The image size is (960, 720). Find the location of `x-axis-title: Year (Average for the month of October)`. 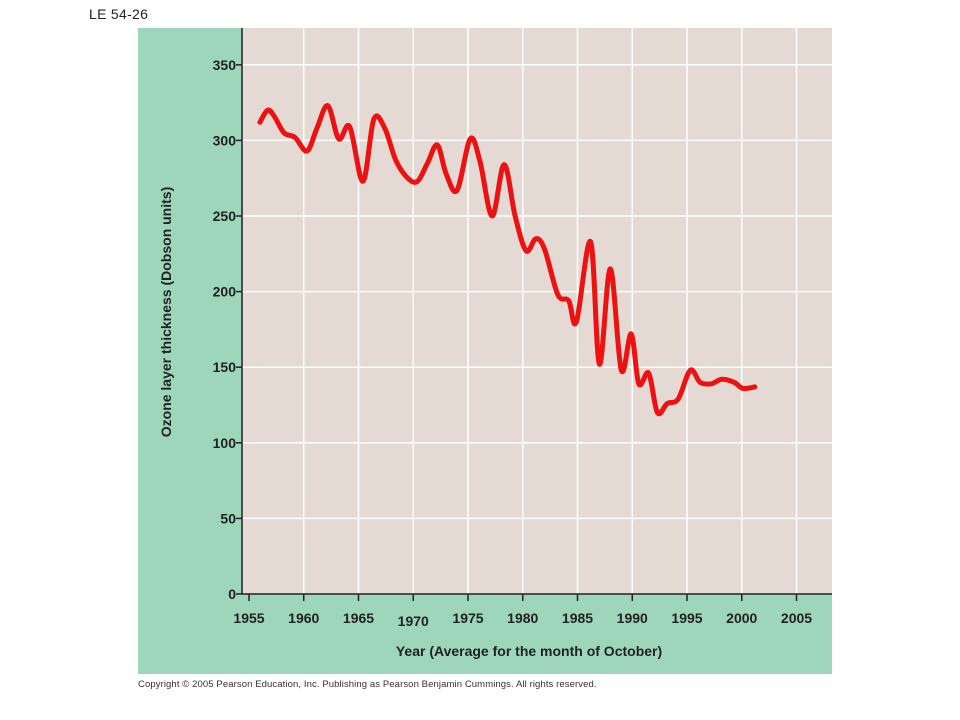

x-axis-title: Year (Average for the month of October) is located at coordinates (529, 651).